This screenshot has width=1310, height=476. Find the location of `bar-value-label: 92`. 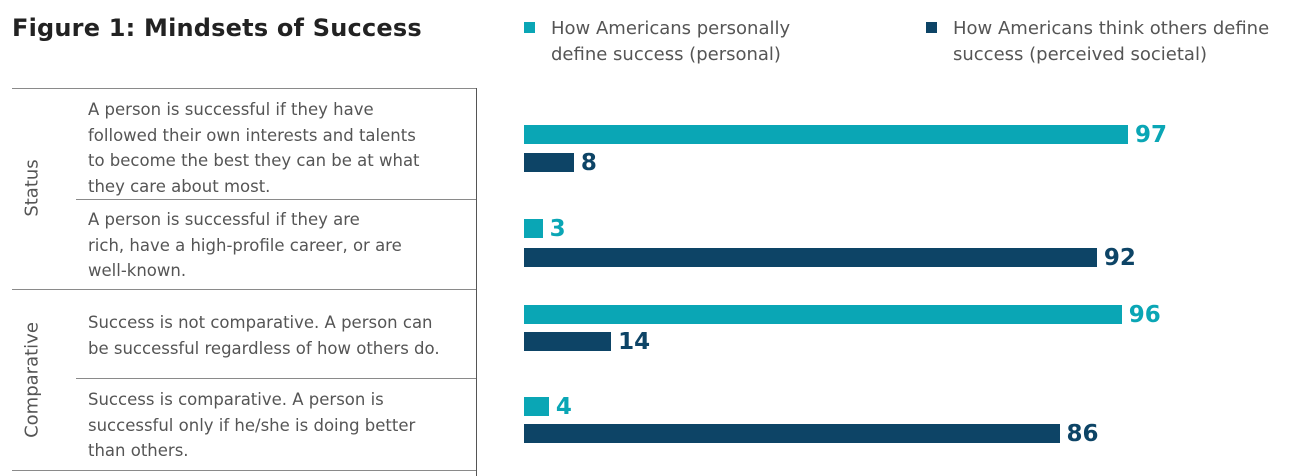

bar-value-label: 92 is located at coordinates (1119, 258).